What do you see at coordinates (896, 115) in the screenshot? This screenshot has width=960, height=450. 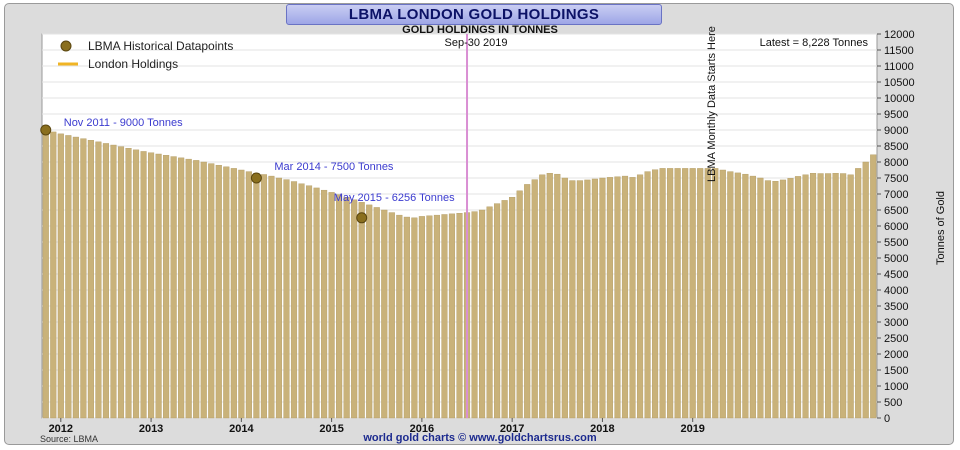 I see `y-tick-label: 9500` at bounding box center [896, 115].